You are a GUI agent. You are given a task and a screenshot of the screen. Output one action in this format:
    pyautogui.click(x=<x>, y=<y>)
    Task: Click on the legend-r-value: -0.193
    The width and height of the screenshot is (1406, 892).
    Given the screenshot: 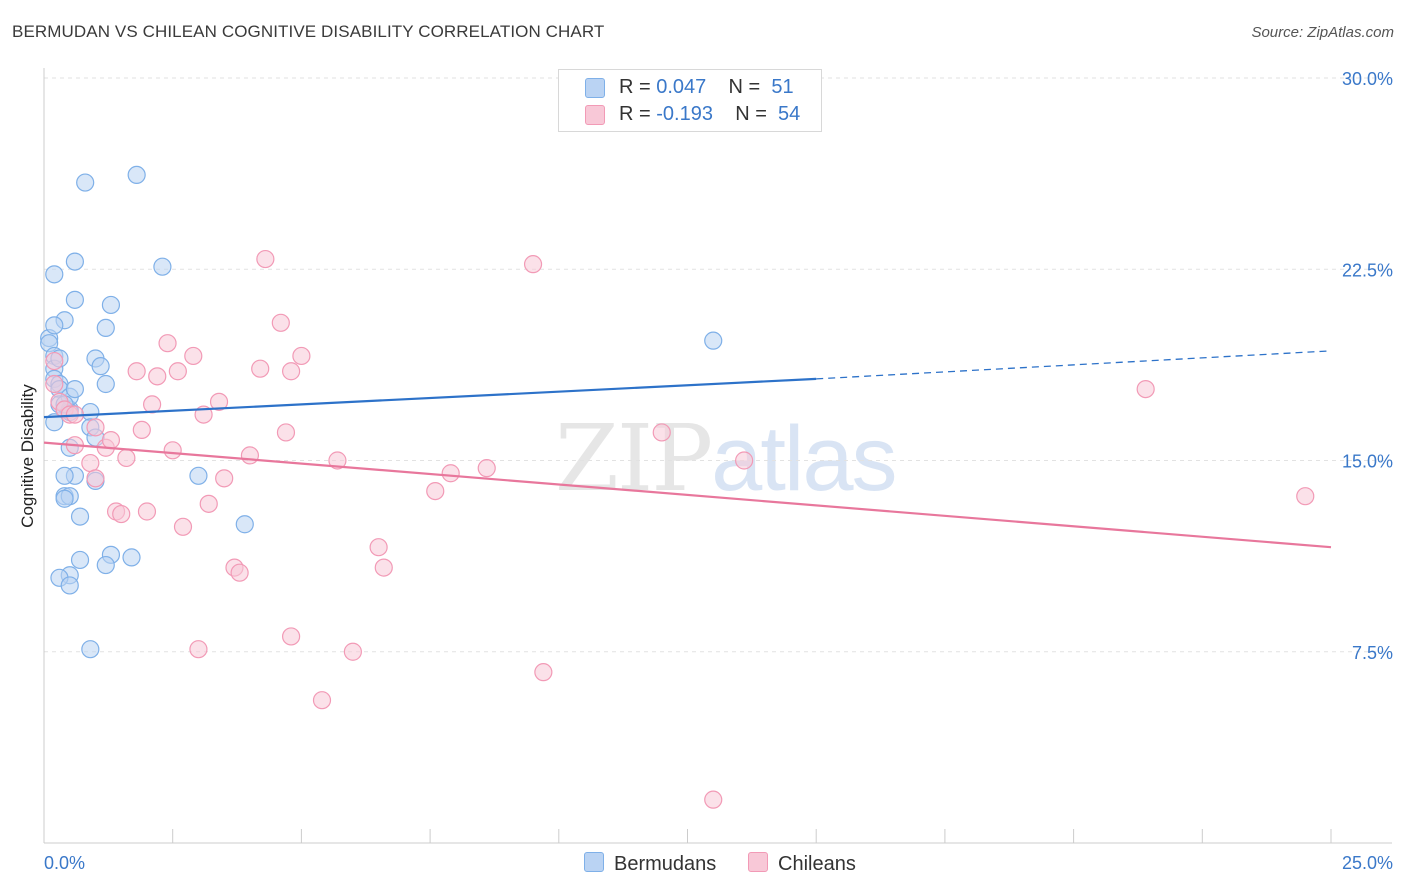 What is the action you would take?
    pyautogui.click(x=684, y=114)
    